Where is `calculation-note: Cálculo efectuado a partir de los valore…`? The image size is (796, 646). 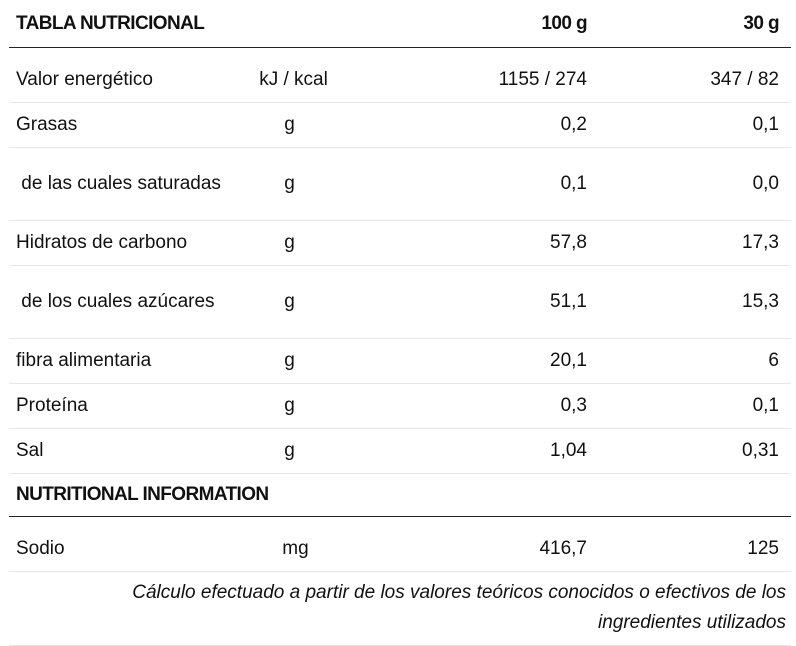 calculation-note: Cálculo efectuado a partir de los valore… is located at coordinates (400, 609).